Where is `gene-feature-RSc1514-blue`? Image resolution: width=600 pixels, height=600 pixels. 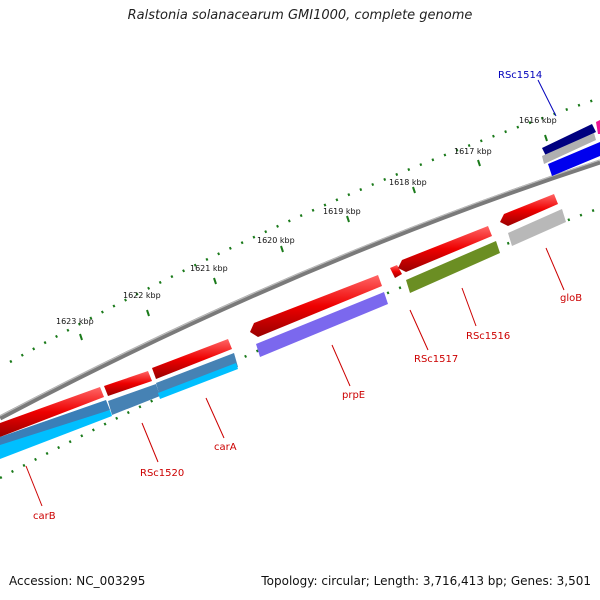 gene-feature-RSc1514-blue is located at coordinates (574, 159).